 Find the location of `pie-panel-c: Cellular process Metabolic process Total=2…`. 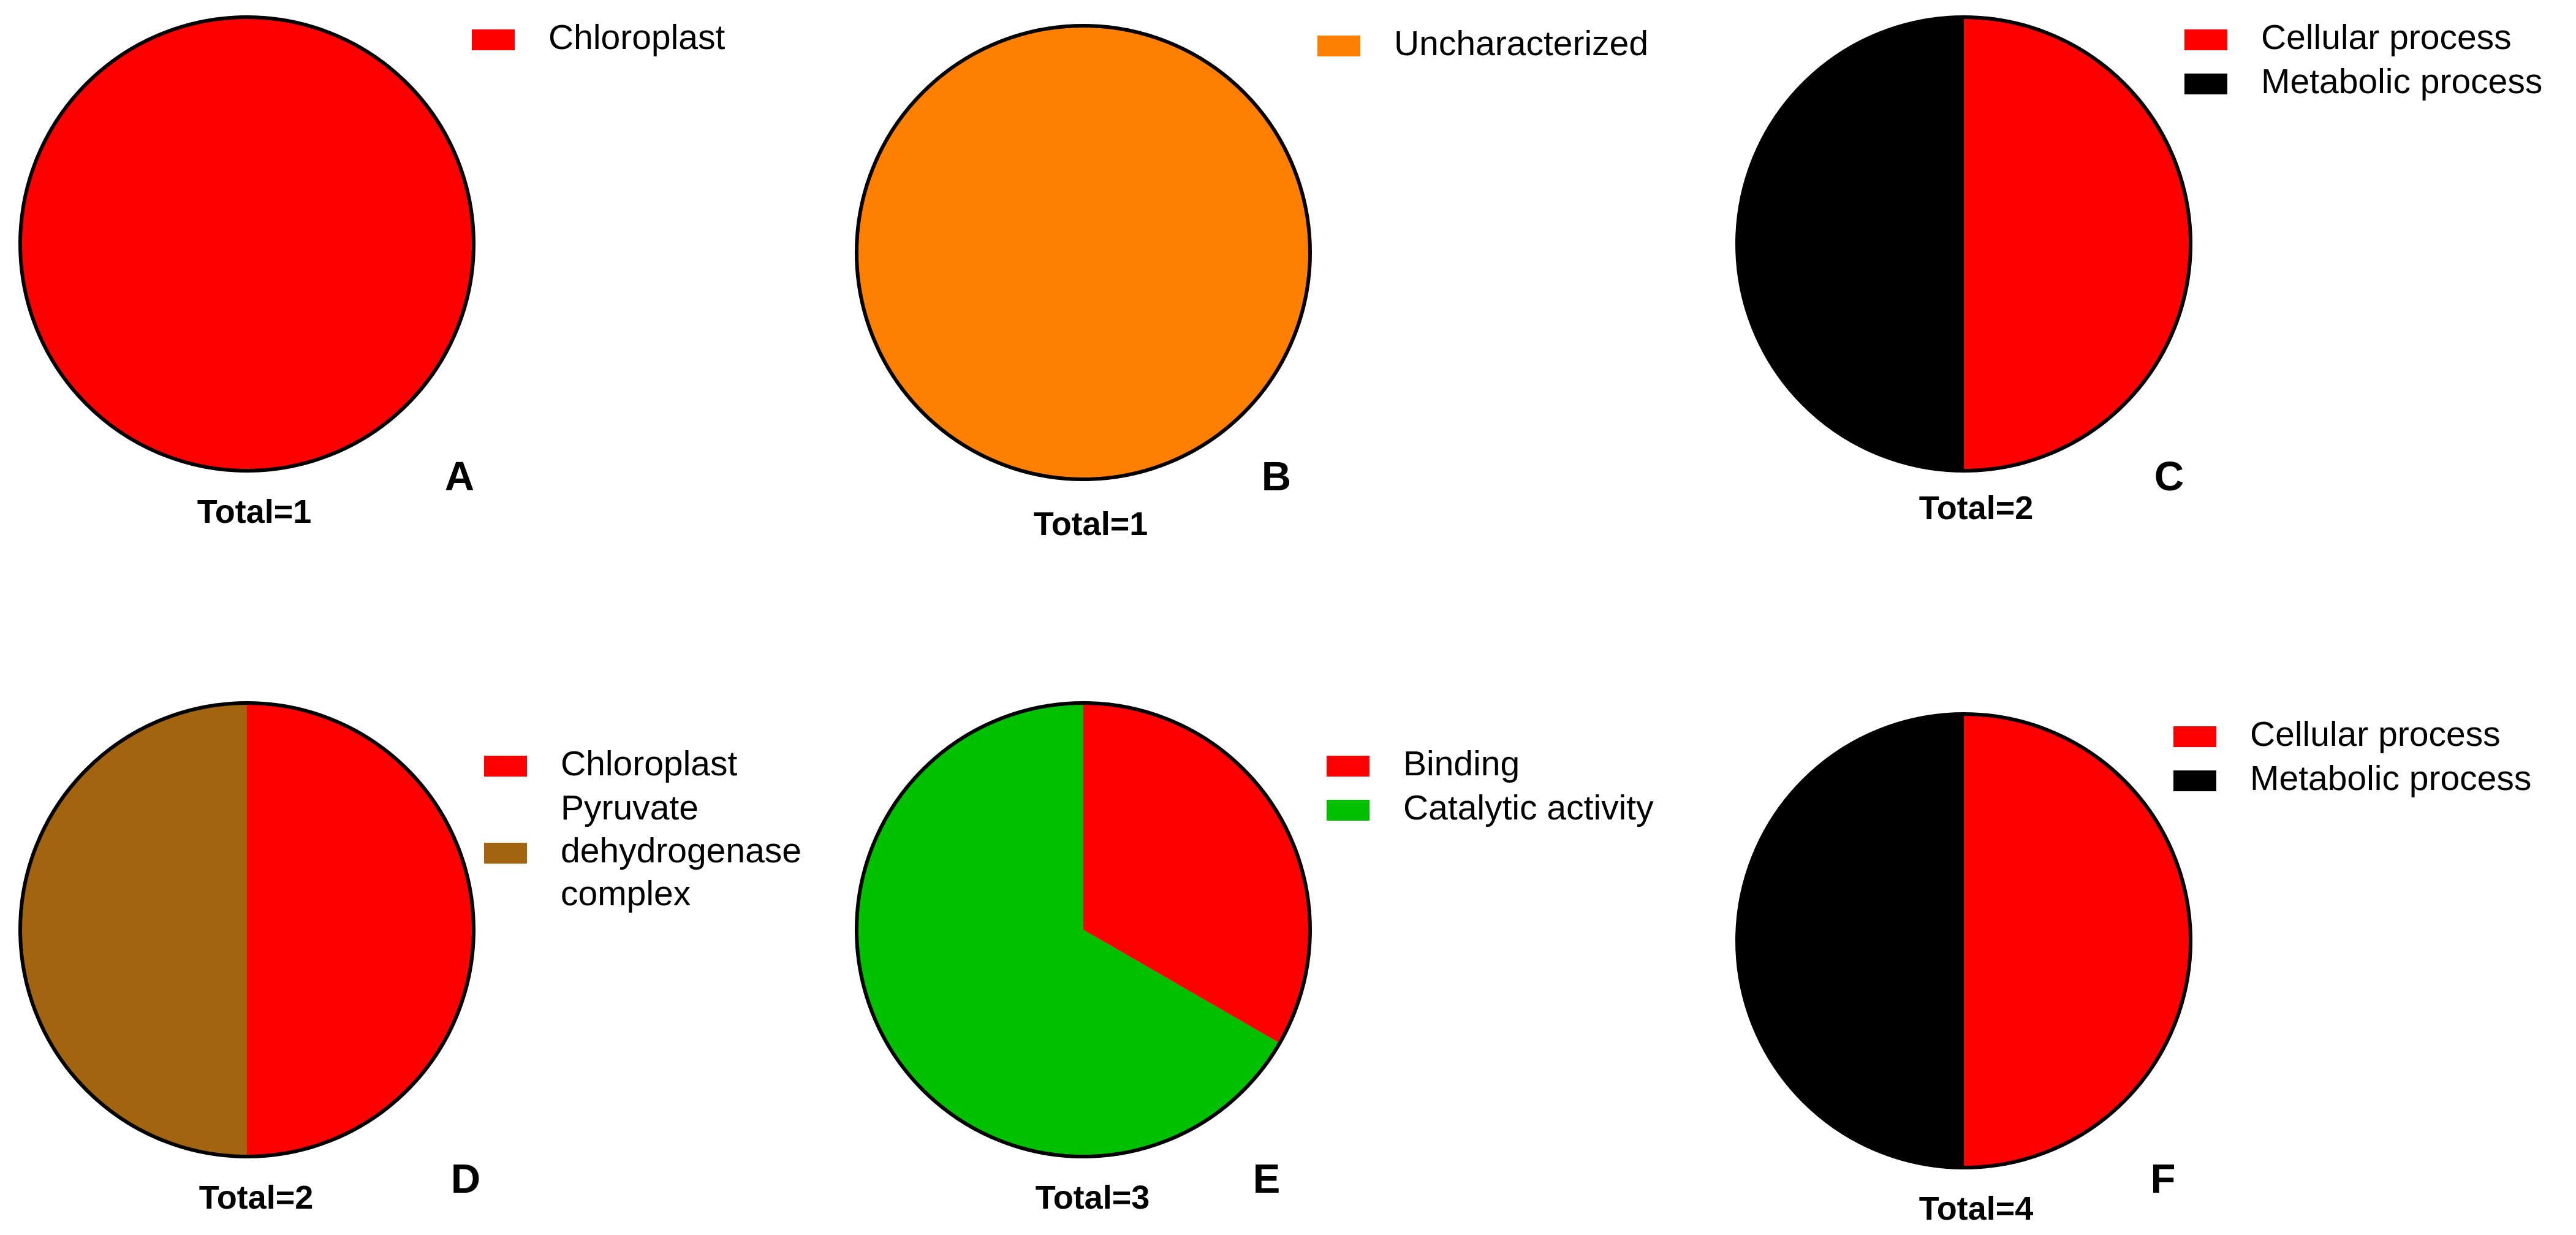

pie-panel-c: Cellular process Metabolic process Total=2… is located at coordinates (2138, 270).